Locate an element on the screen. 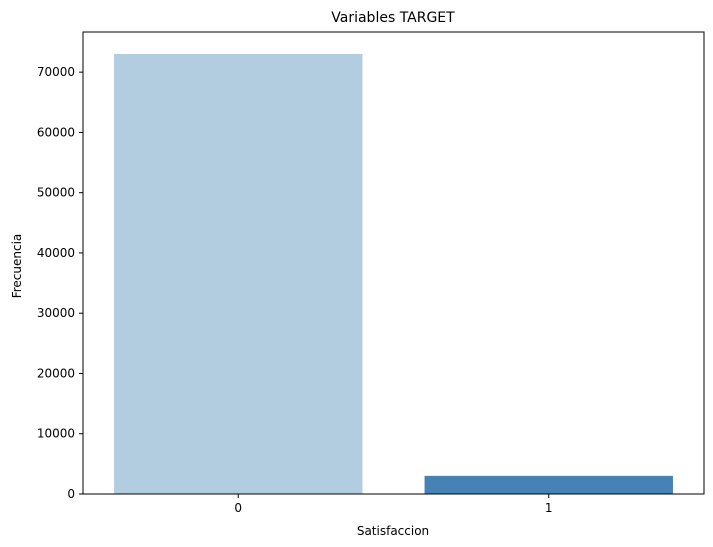  y-tick-label: 30000 is located at coordinates (56, 313).